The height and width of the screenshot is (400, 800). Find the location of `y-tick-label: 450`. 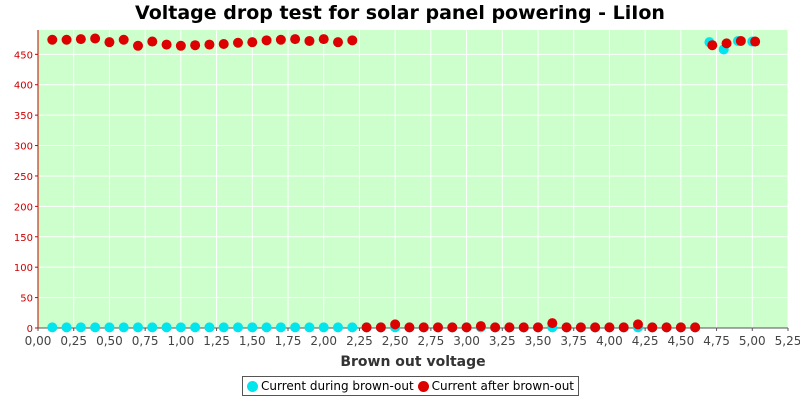

y-tick-label: 450 is located at coordinates (23, 55).